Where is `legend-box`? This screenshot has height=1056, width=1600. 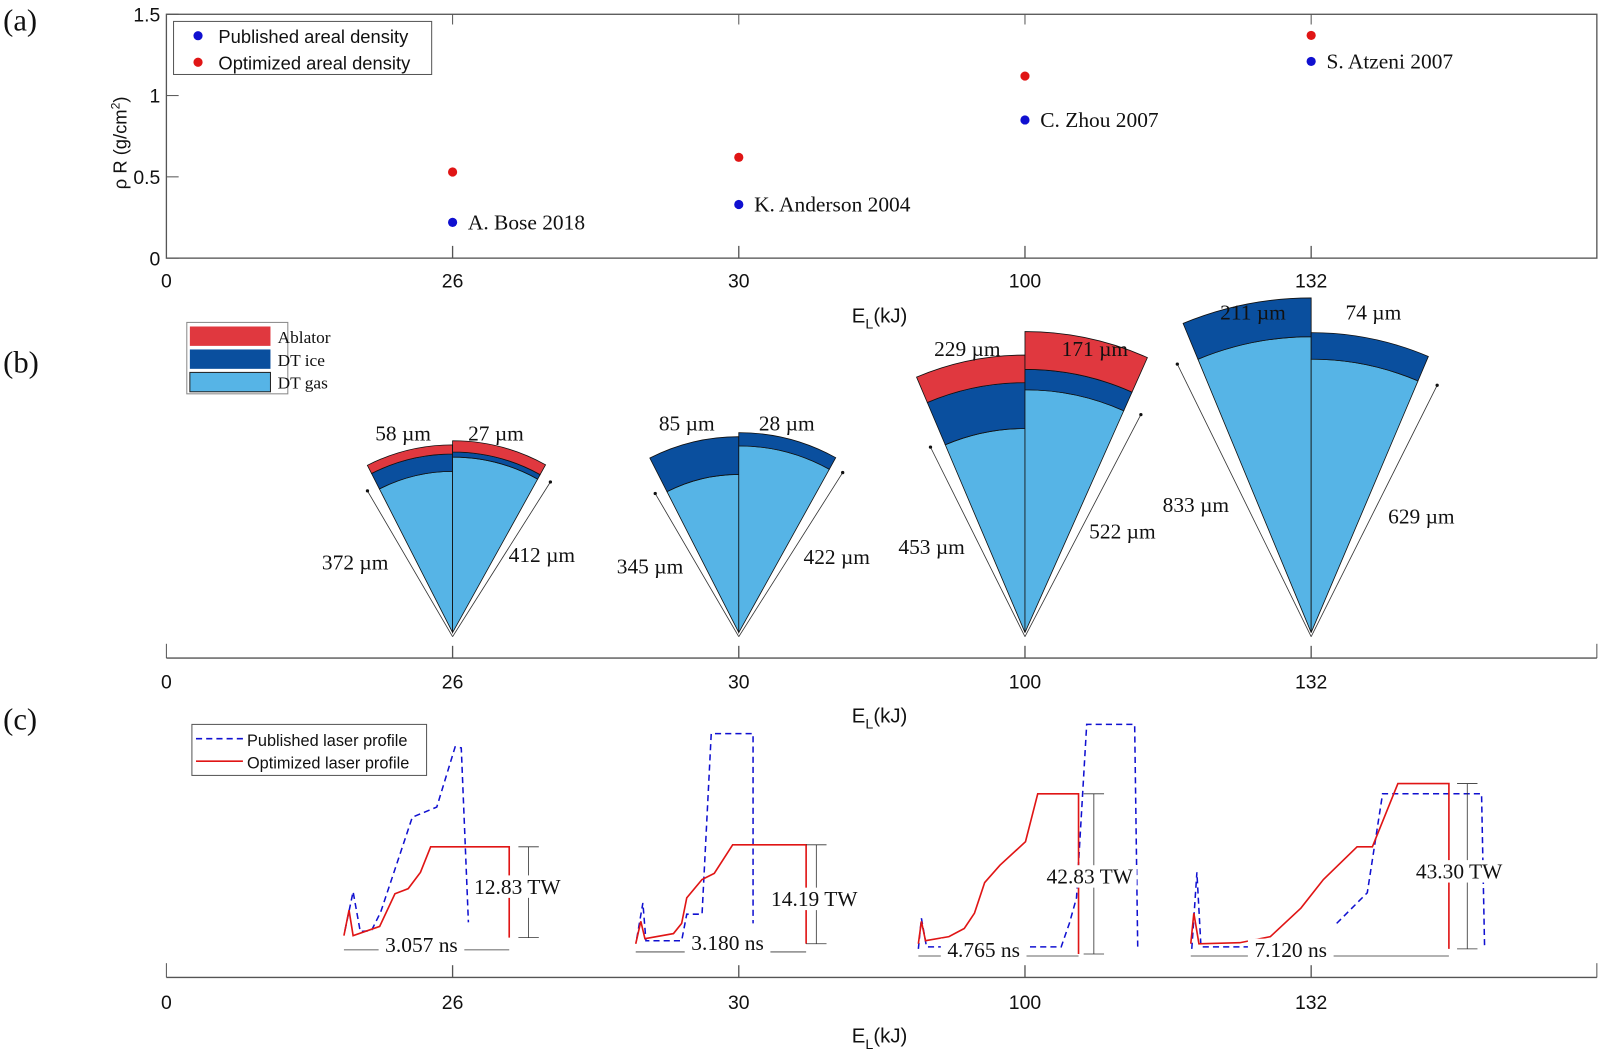
legend-box is located at coordinates (303, 47).